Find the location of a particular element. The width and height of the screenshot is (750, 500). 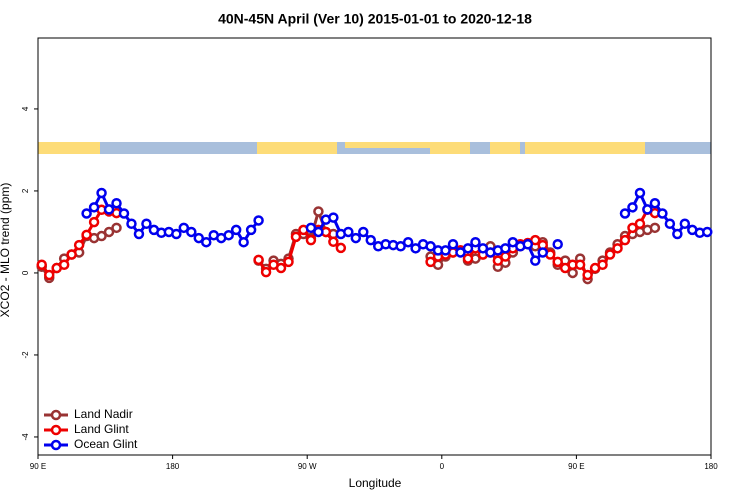

x-tick-label: 180 is located at coordinates (711, 466).